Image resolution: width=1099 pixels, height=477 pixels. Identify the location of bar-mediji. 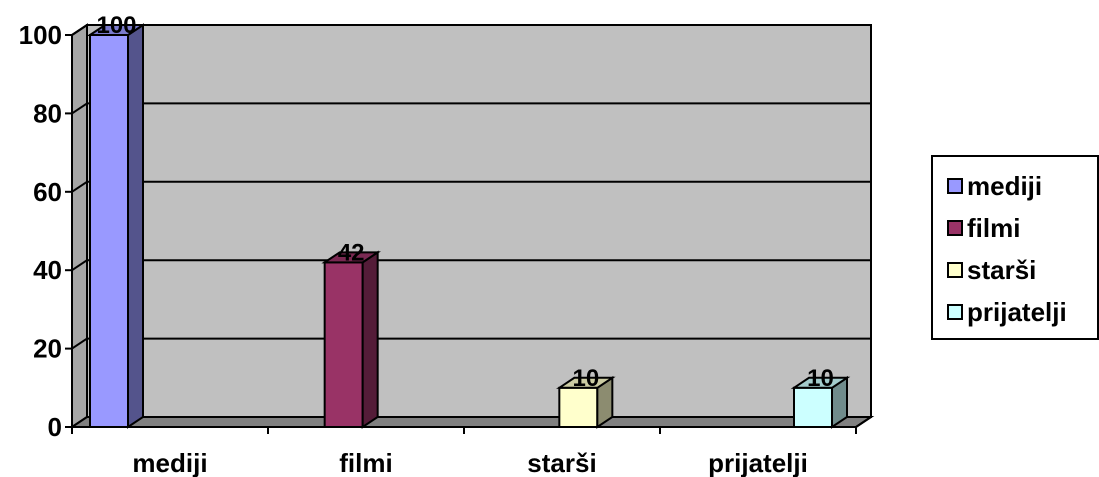
(116, 226).